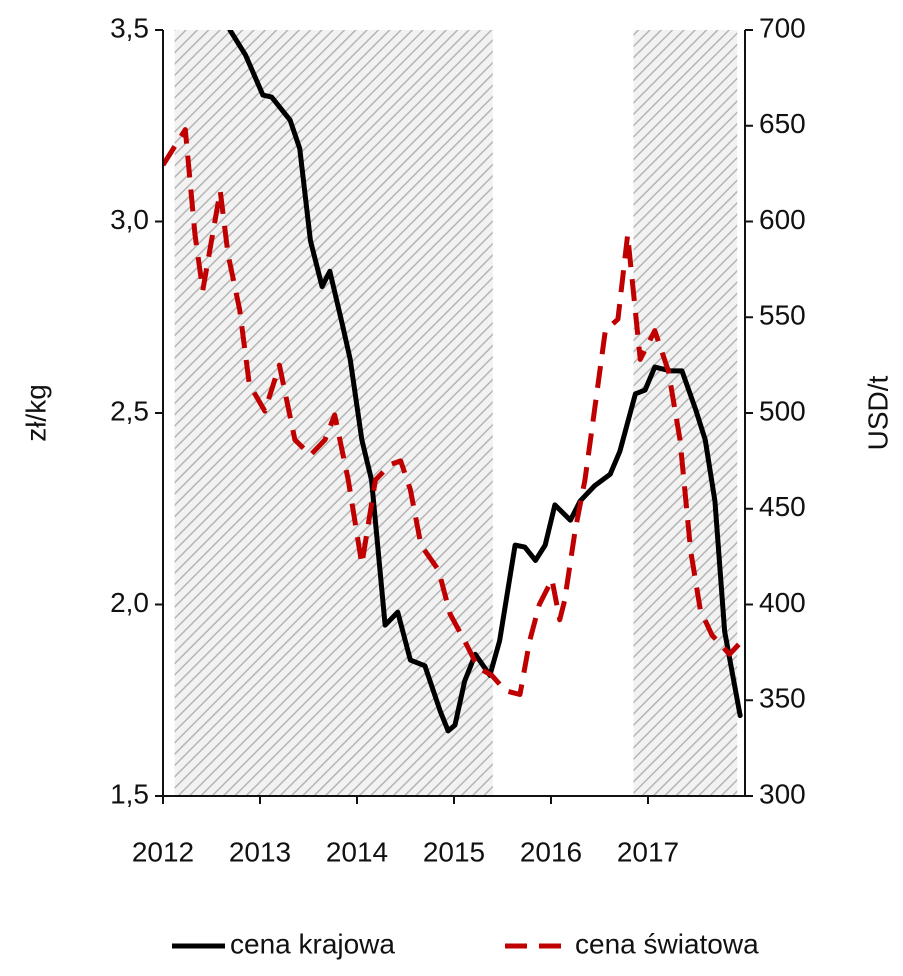 The image size is (903, 976). I want to click on y-tick-label: 3,5, so click(129, 27).